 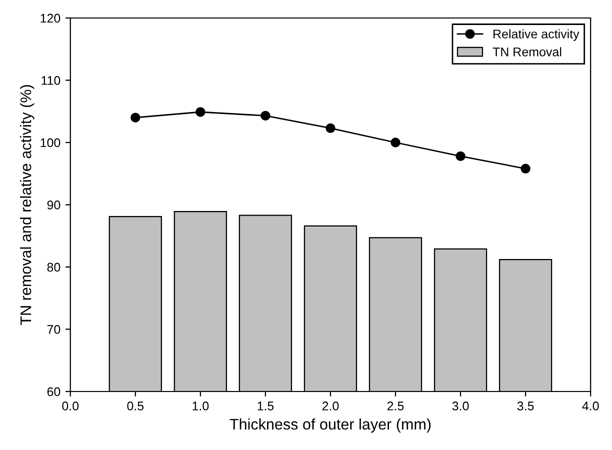 I want to click on x-tick-label: 3.5, so click(x=525, y=406).